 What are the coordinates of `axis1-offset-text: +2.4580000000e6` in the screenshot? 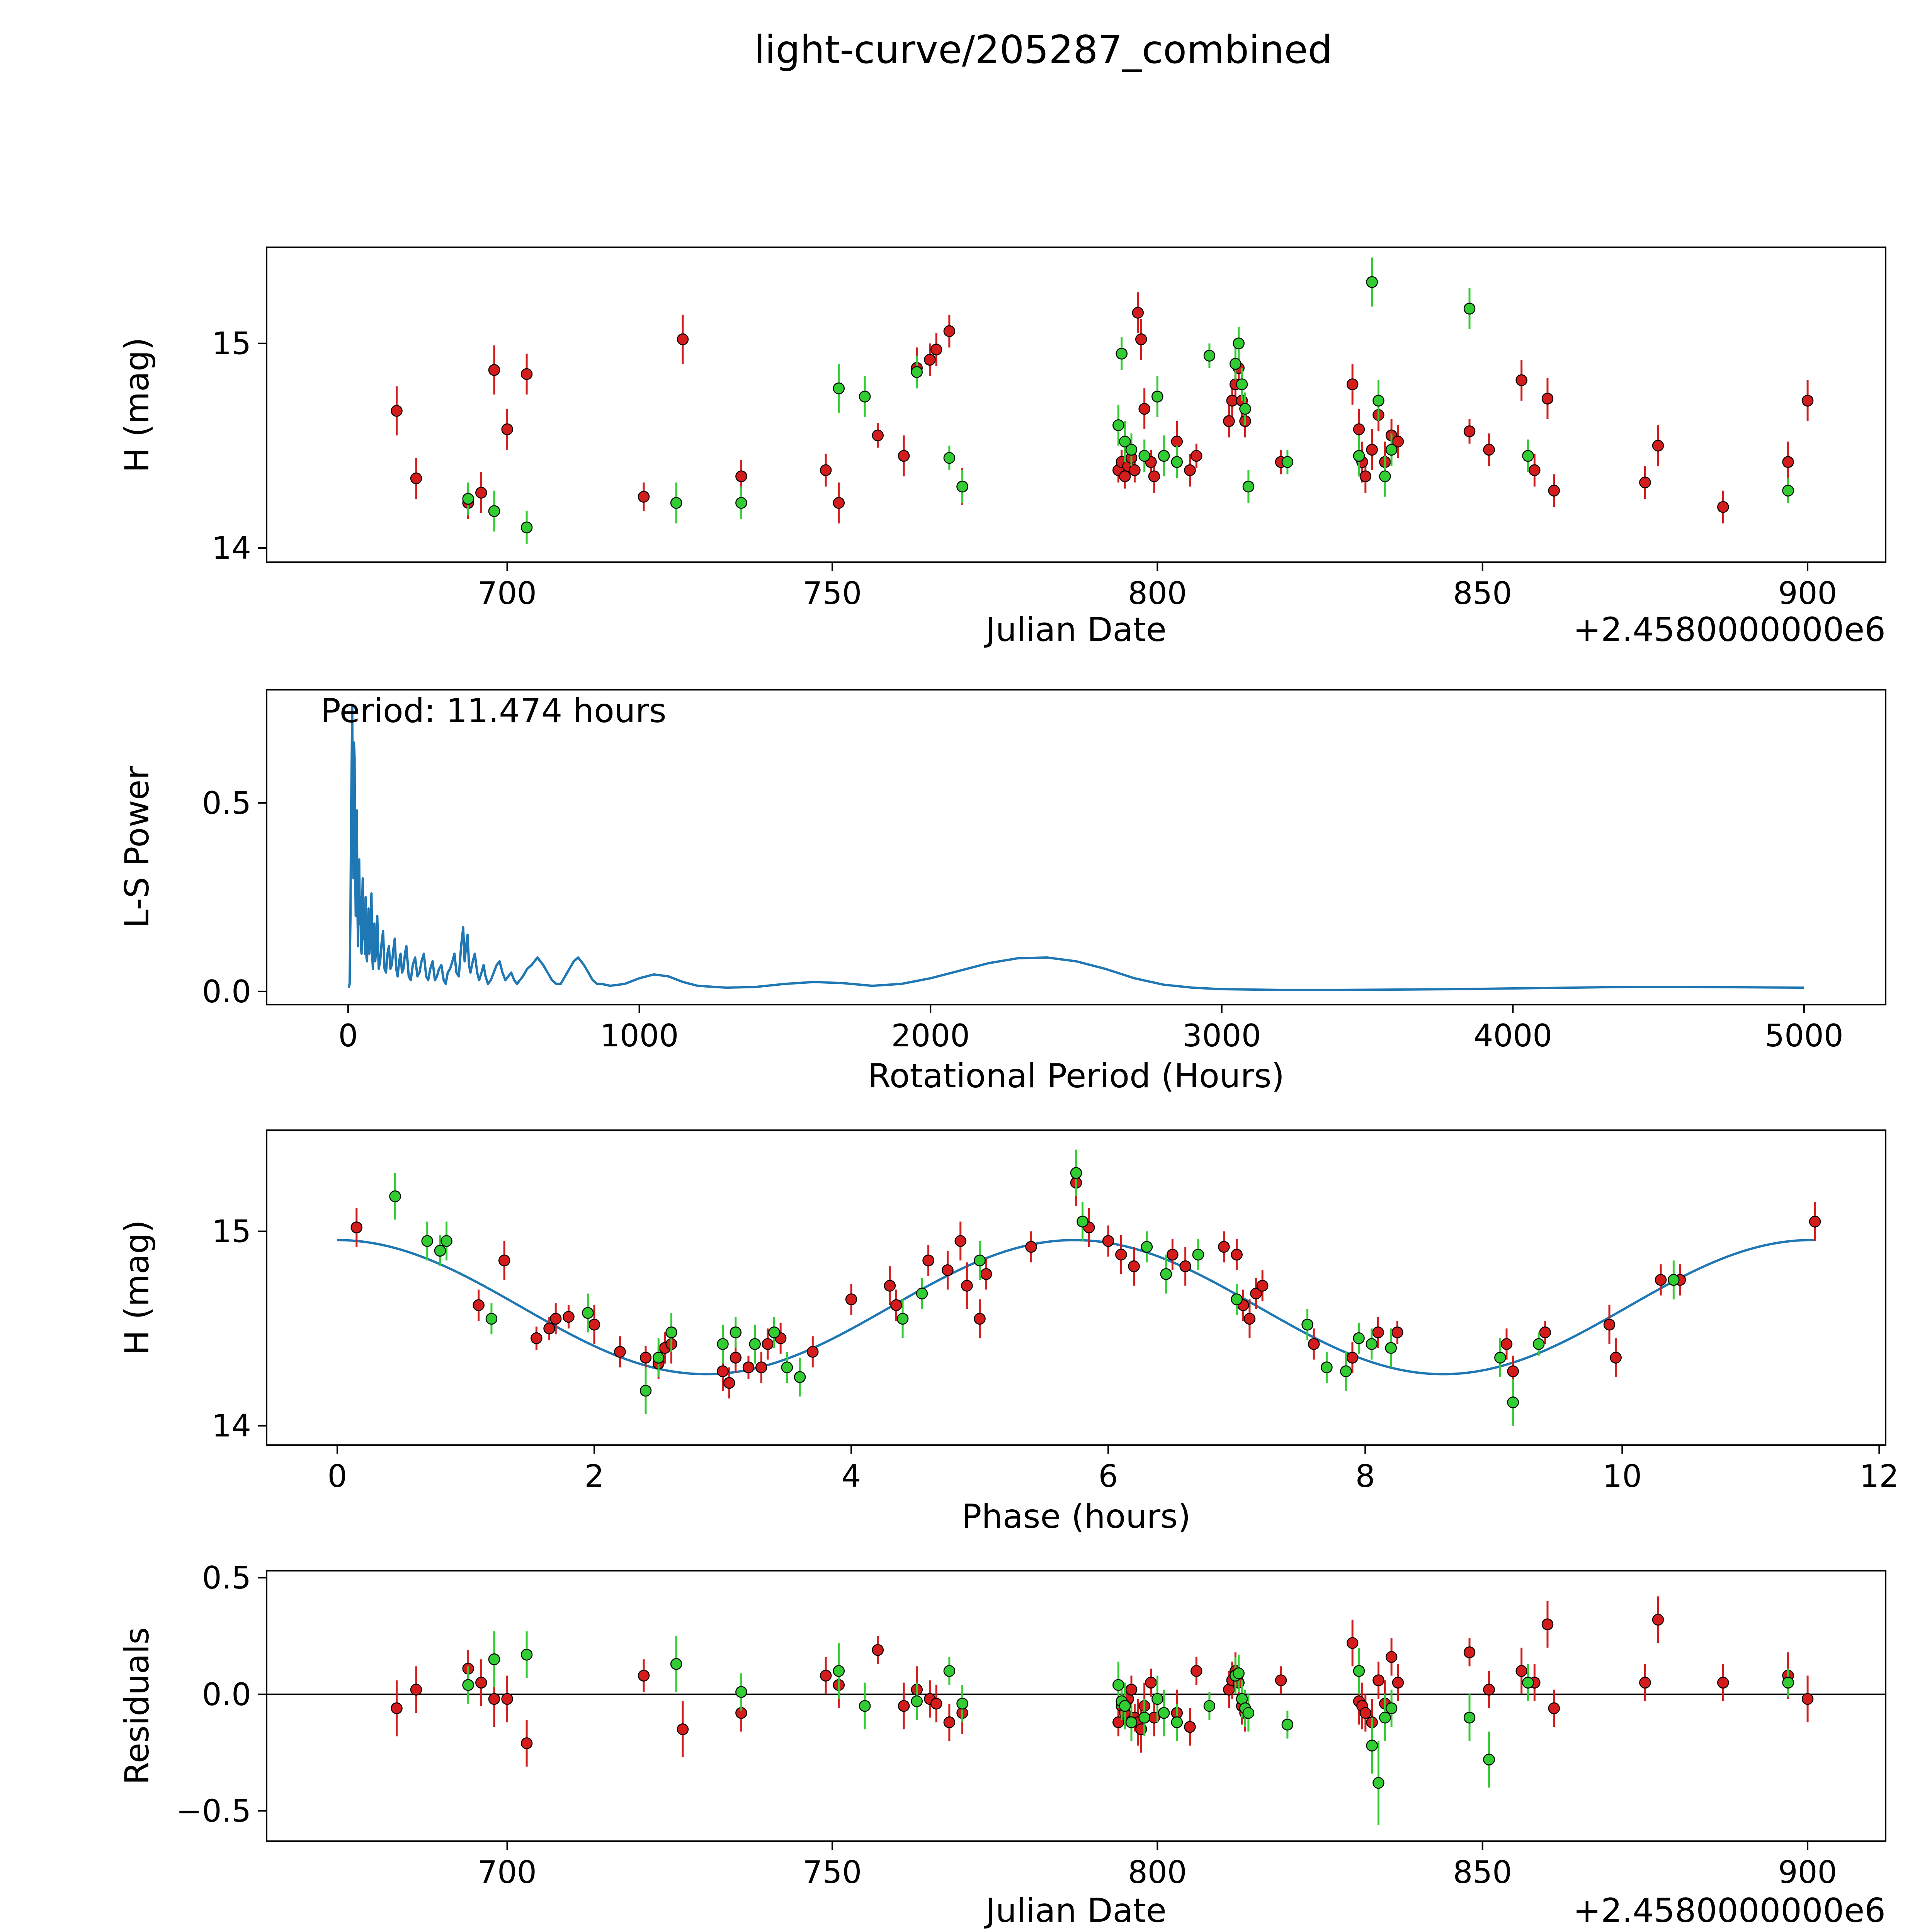 It's located at (1729, 630).